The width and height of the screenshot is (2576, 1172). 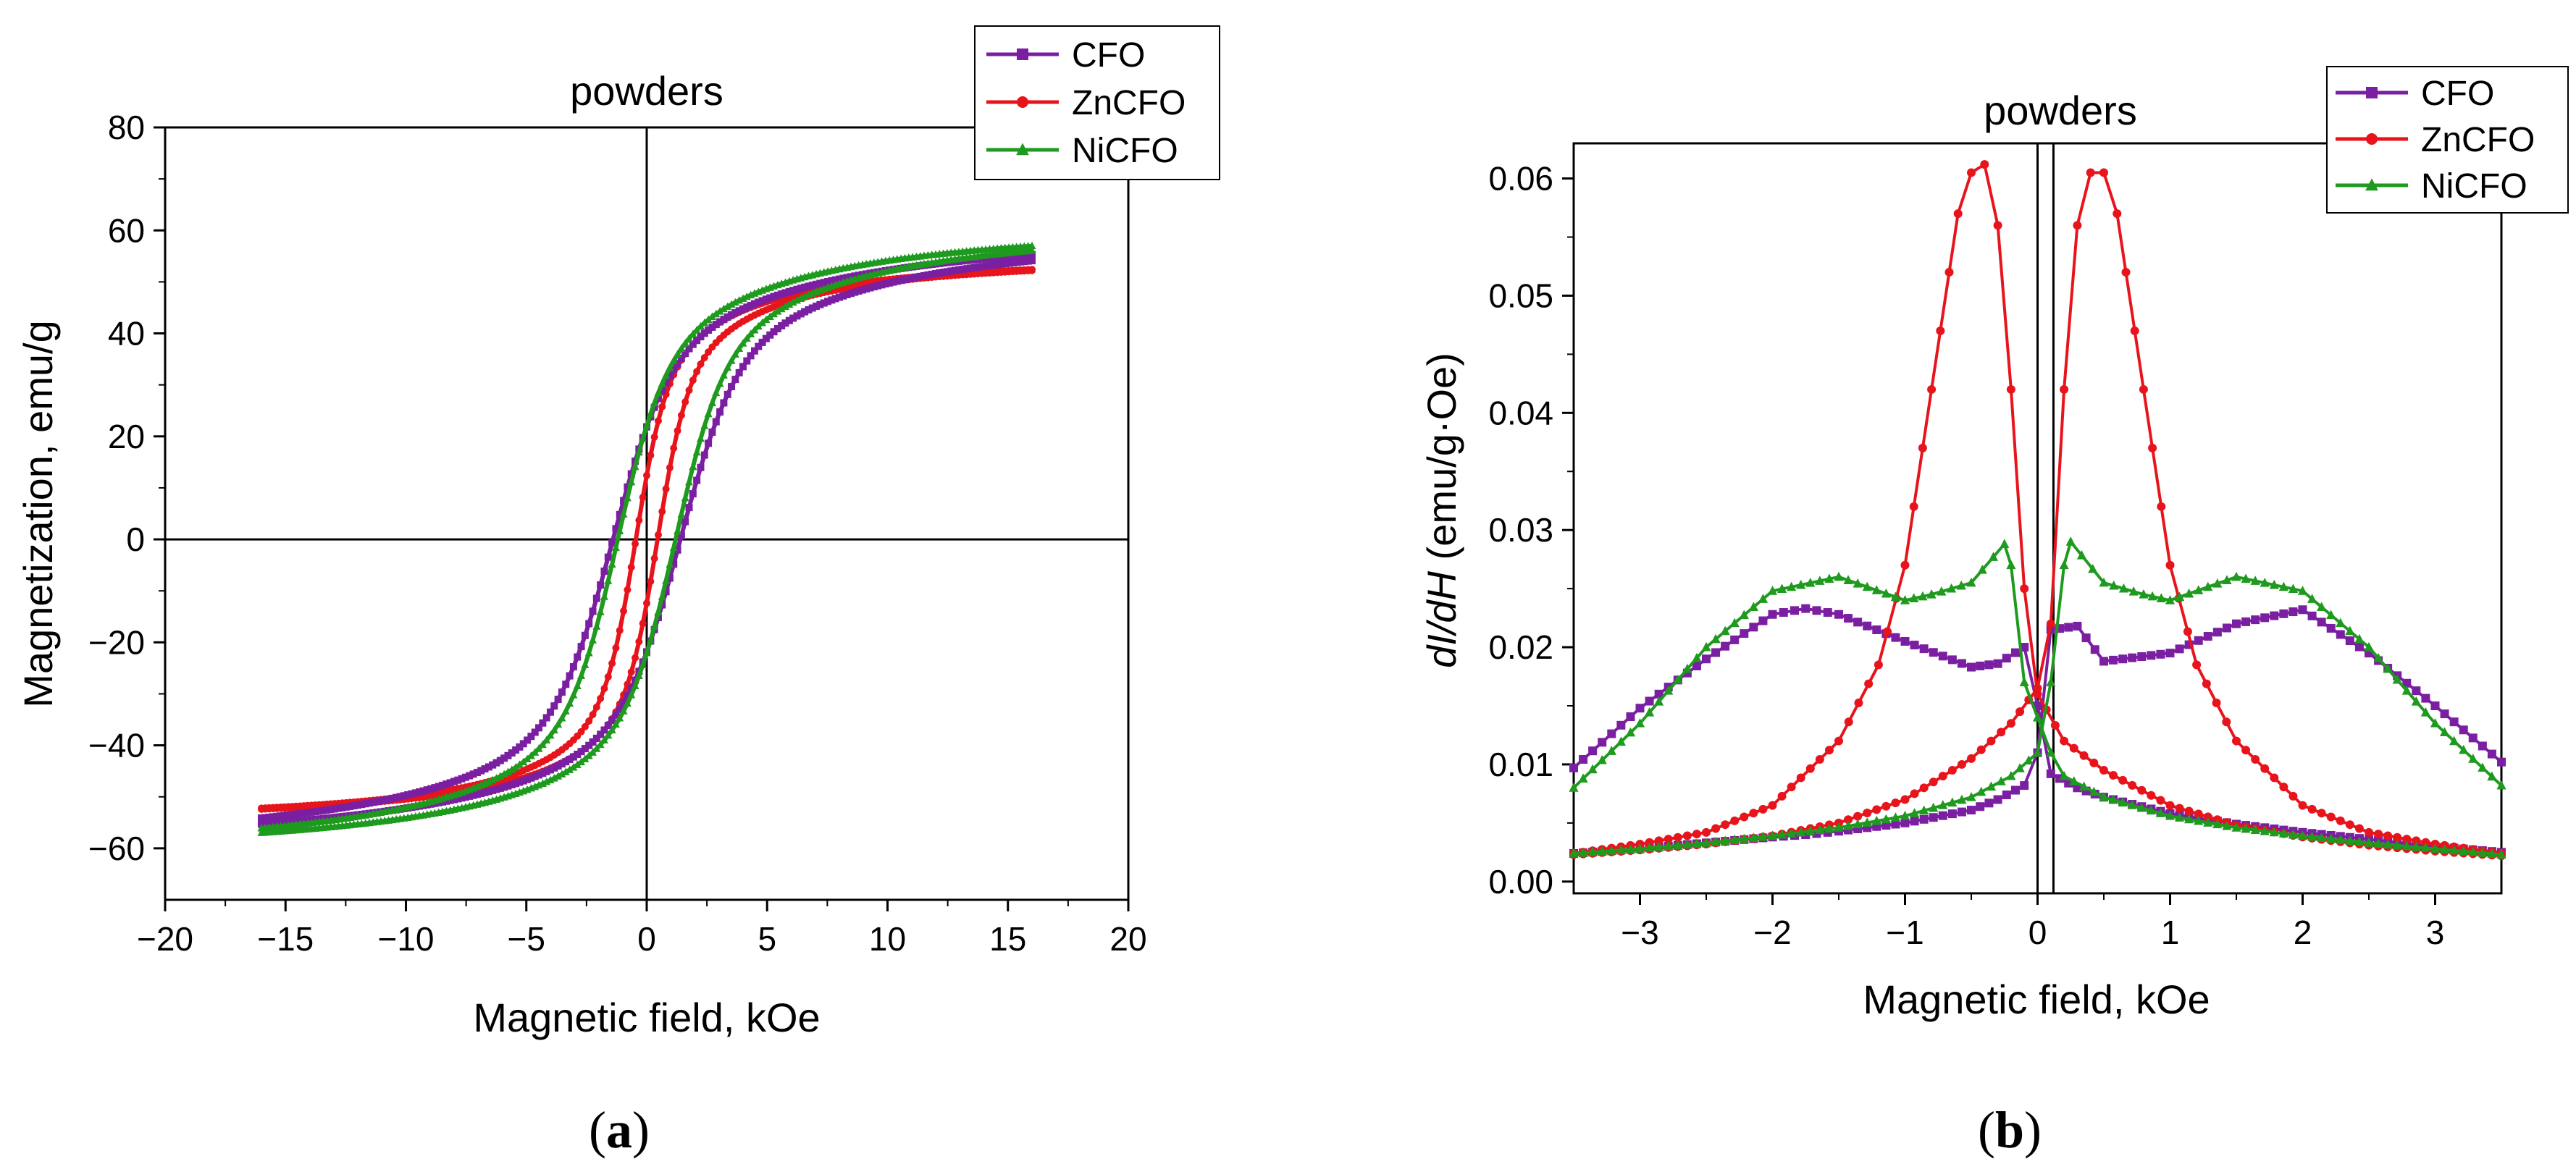 What do you see at coordinates (2478, 140) in the screenshot?
I see `legend-label-zncfo: ZnCFO` at bounding box center [2478, 140].